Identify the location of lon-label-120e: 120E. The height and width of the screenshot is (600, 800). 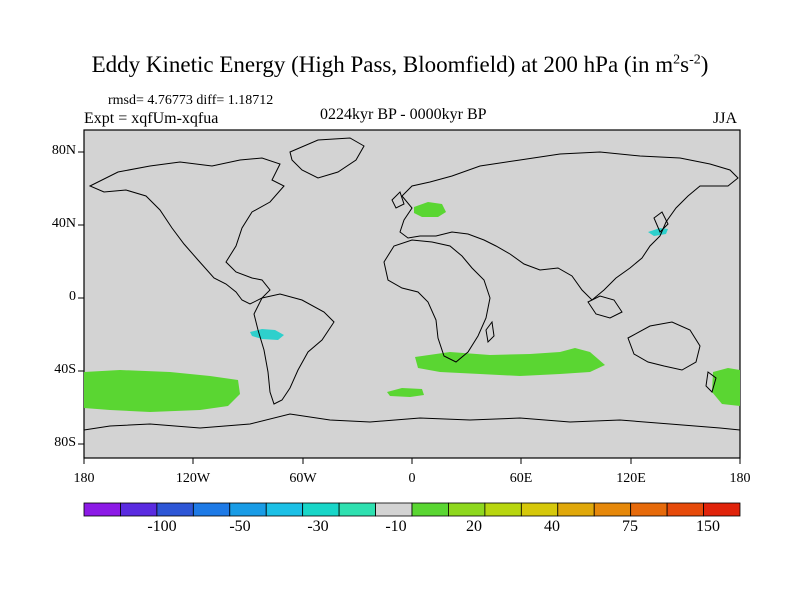
(631, 478).